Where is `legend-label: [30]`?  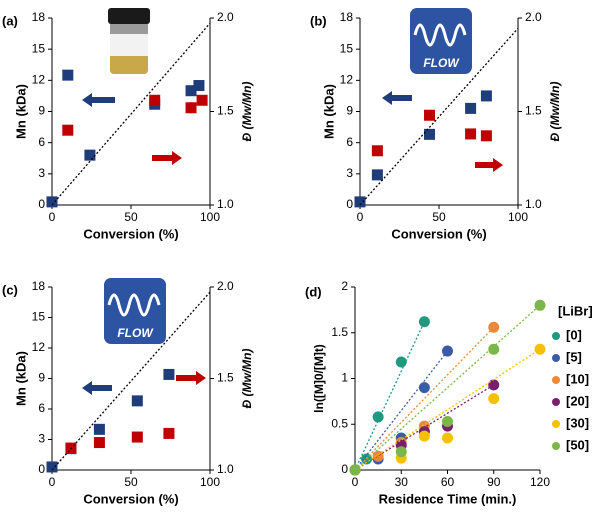 legend-label: [30] is located at coordinates (577, 422).